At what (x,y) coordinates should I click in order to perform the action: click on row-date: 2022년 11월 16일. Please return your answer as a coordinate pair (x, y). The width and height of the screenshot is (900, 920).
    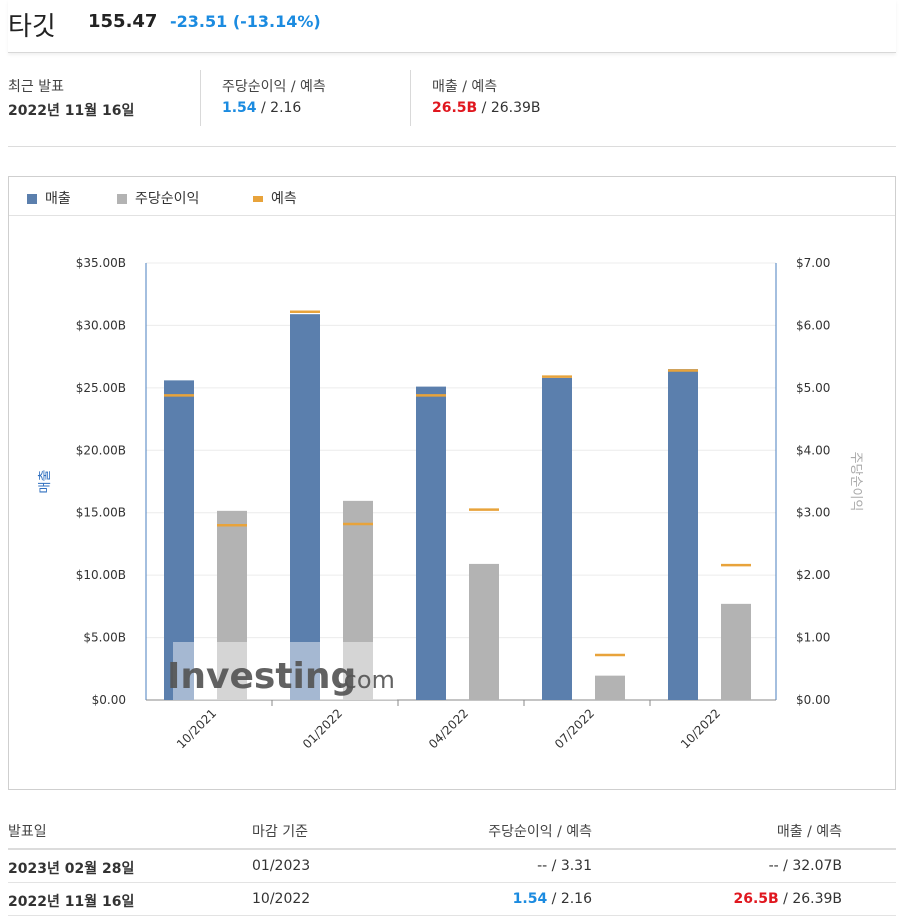
    Looking at the image, I should click on (71, 902).